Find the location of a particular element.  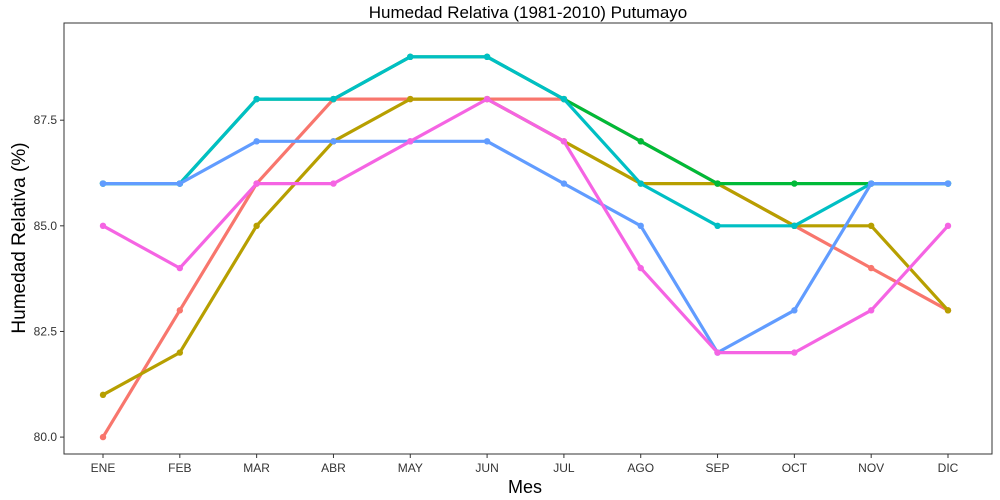

x-tick-label: JUL is located at coordinates (564, 468).